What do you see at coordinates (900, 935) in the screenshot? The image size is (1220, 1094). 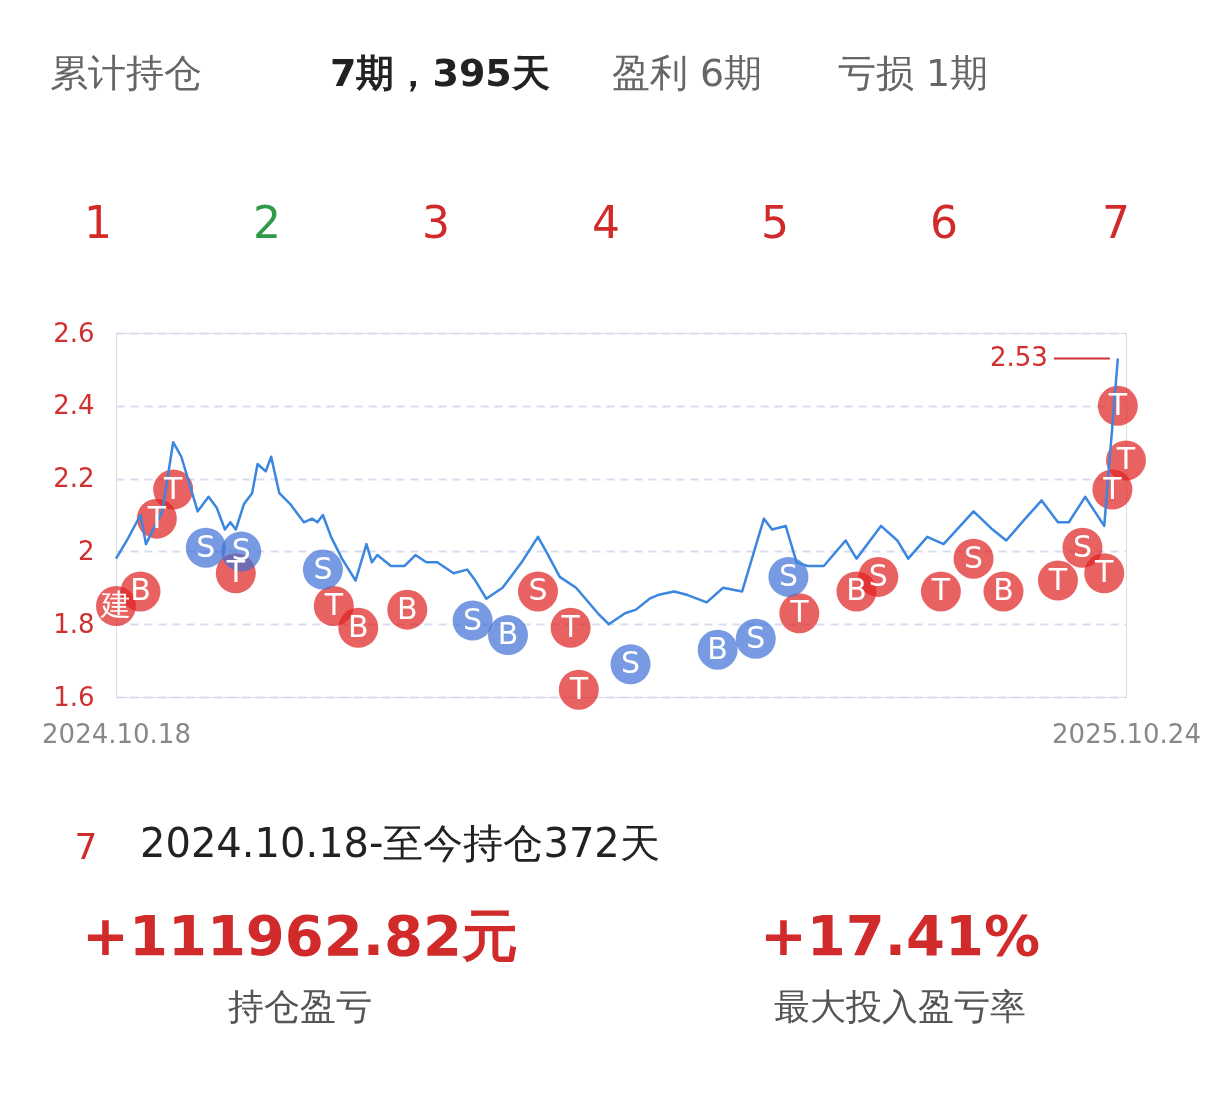 I see `text: +17.41%` at bounding box center [900, 935].